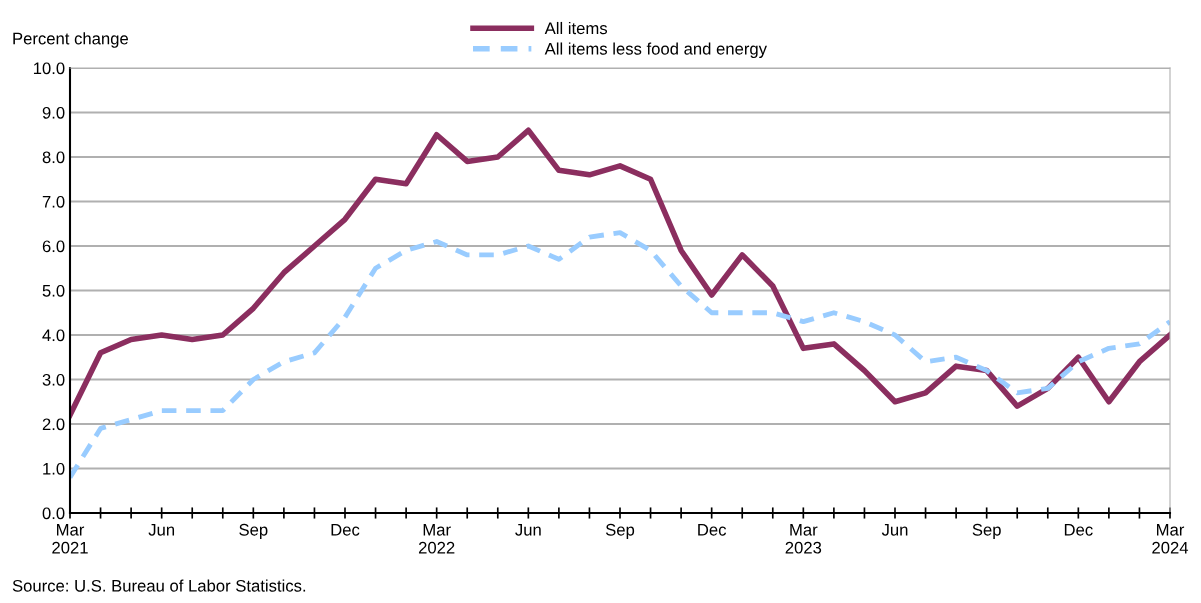 The height and width of the screenshot is (603, 1201). I want to click on y-tick-label: 0.0, so click(53, 513).